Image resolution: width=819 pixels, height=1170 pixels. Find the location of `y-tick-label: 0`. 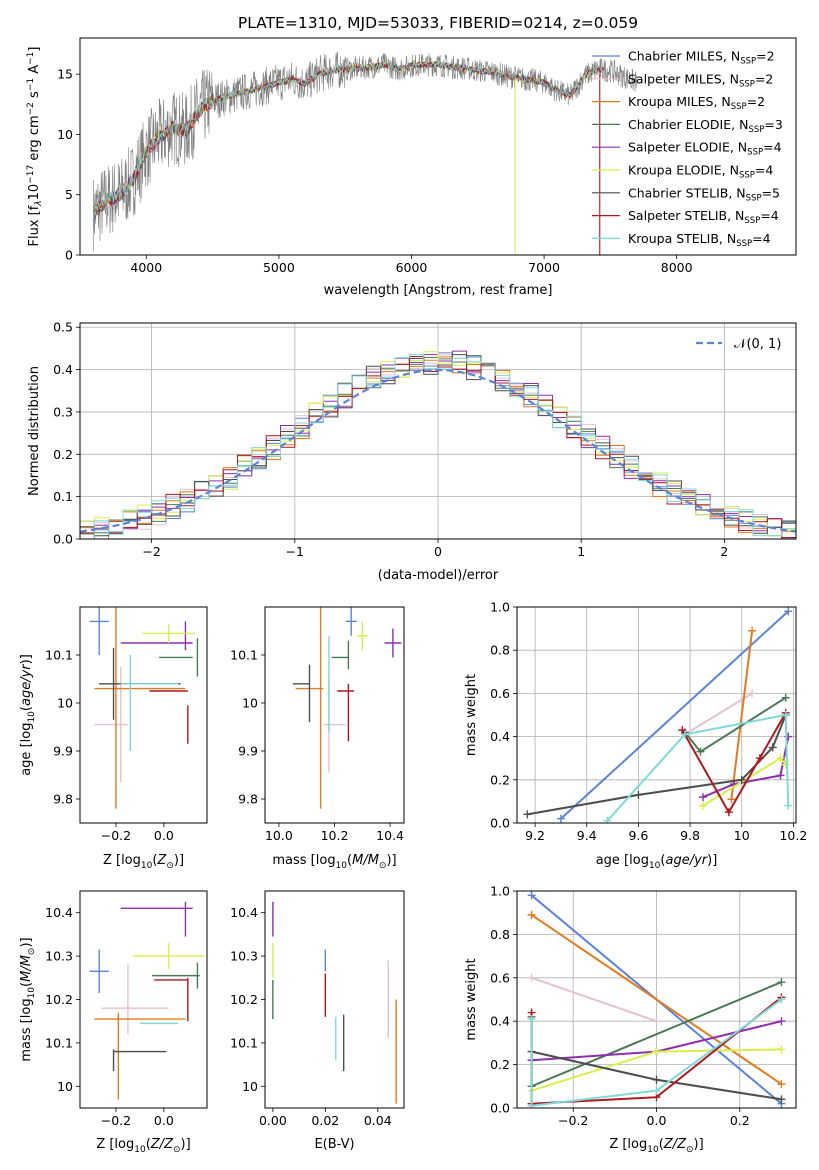

y-tick-label: 0 is located at coordinates (69, 255).